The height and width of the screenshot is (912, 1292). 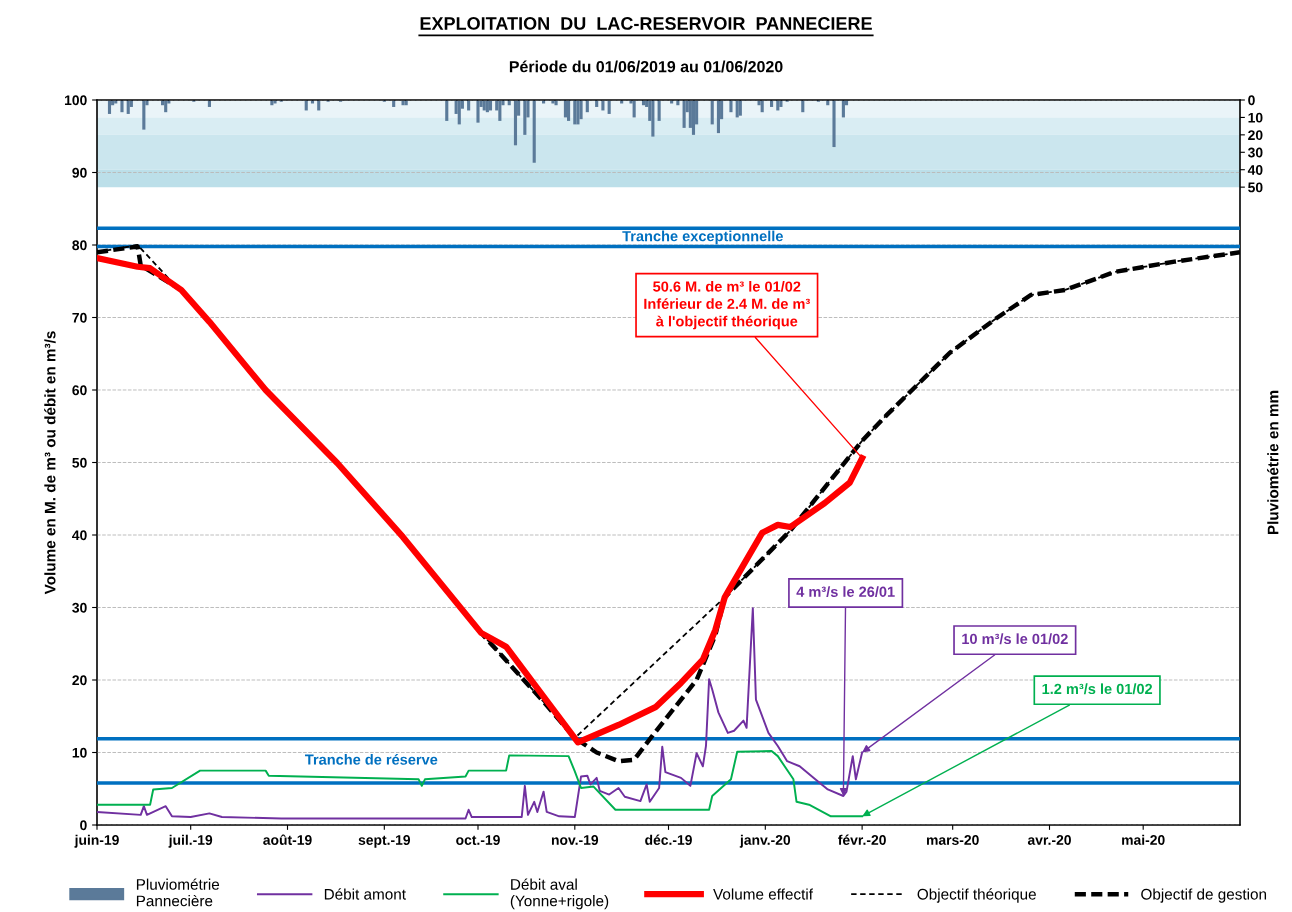 I want to click on x-tick-label: oct.-19, so click(x=478, y=840).